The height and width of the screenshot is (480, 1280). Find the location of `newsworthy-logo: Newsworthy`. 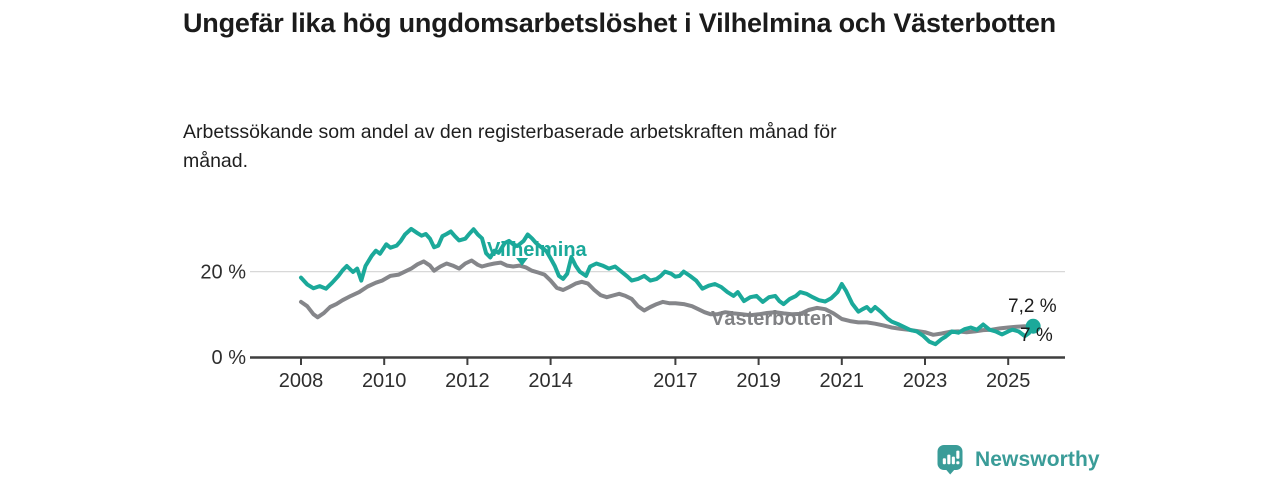

newsworthy-logo: Newsworthy is located at coordinates (1018, 459).